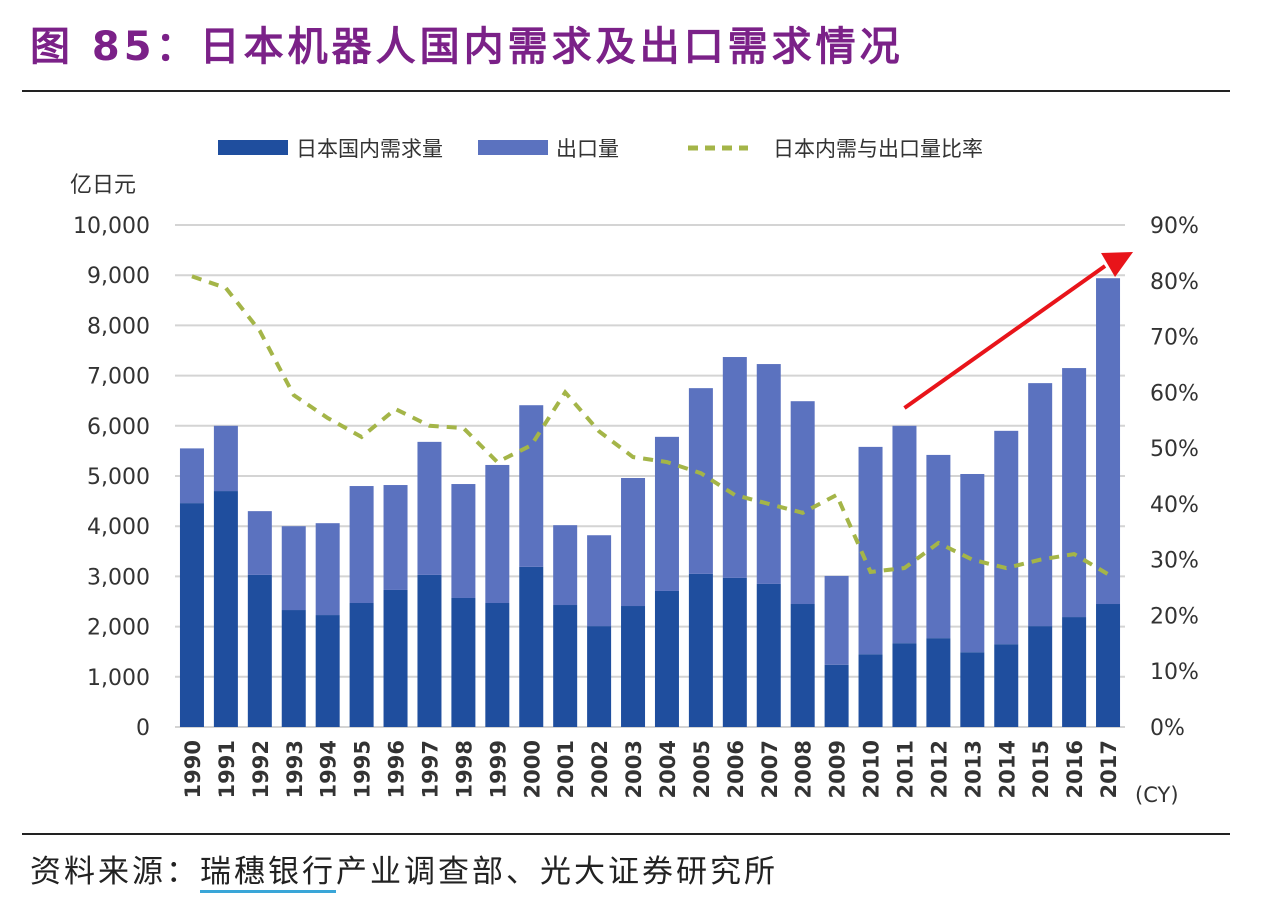 The width and height of the screenshot is (1268, 908). What do you see at coordinates (736, 769) in the screenshot?
I see `x-tick-label: 2006` at bounding box center [736, 769].